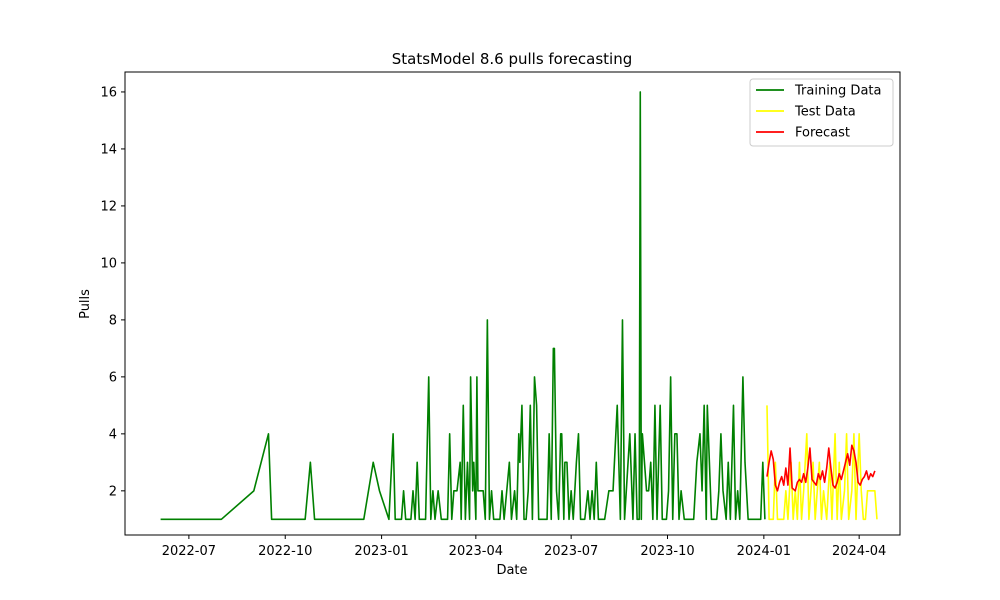 This screenshot has height=600, width=1000. What do you see at coordinates (837, 91) in the screenshot?
I see `legend-label-training-data: Training Data` at bounding box center [837, 91].